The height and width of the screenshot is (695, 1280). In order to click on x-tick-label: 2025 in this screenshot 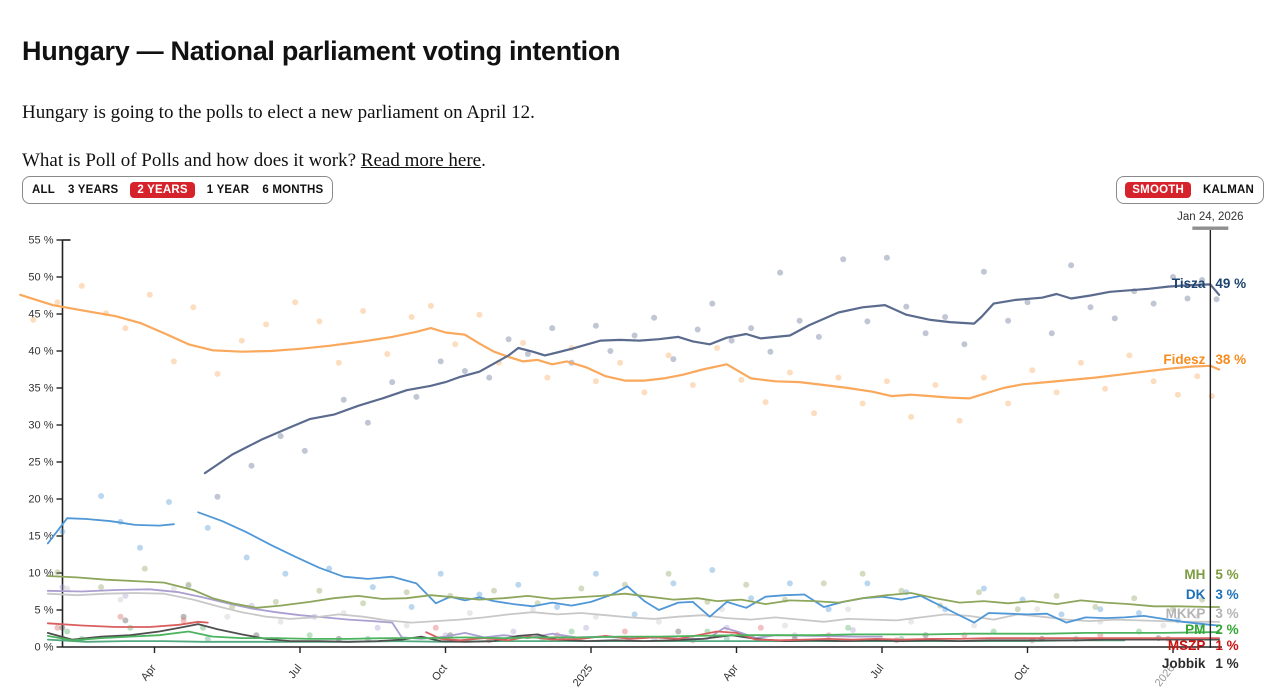, I will do `click(583, 675)`.